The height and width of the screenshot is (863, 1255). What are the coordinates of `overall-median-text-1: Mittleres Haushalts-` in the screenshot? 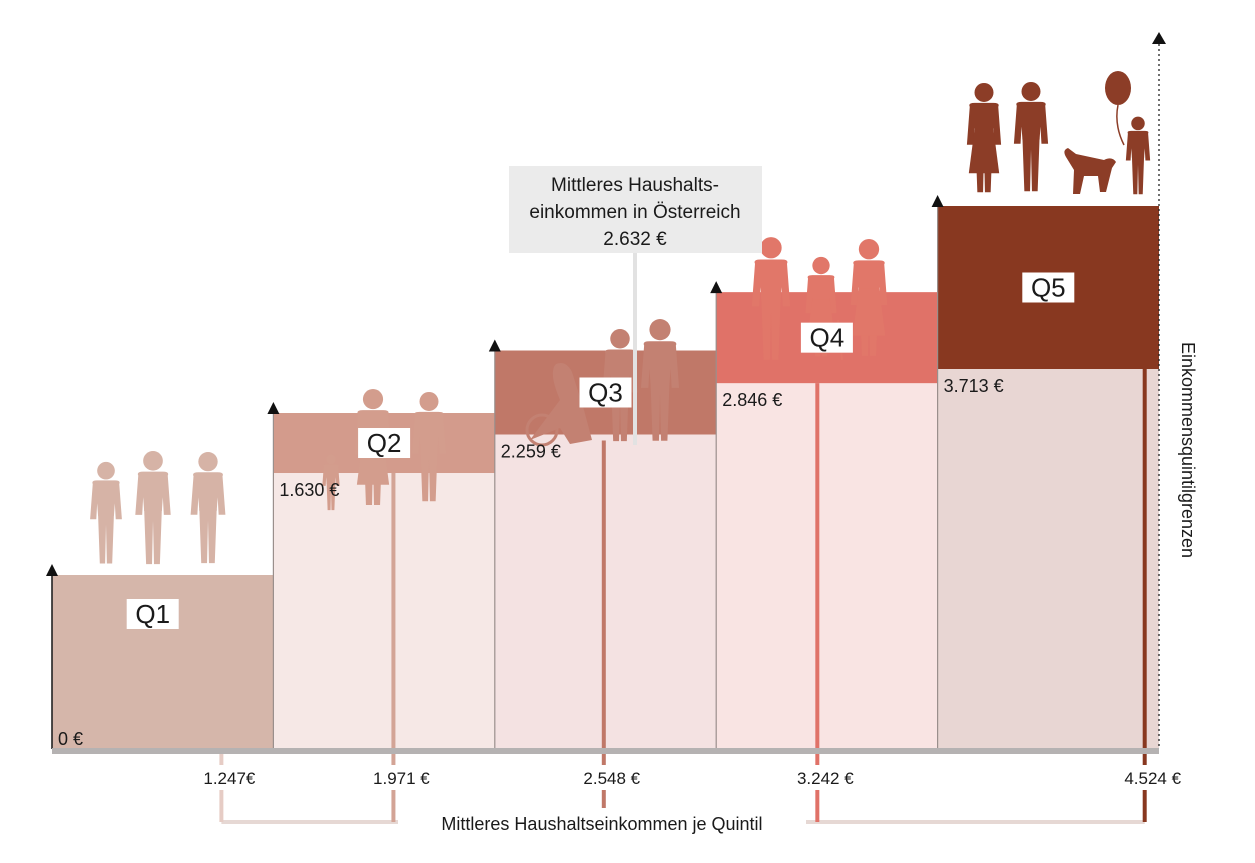 It's located at (635, 185).